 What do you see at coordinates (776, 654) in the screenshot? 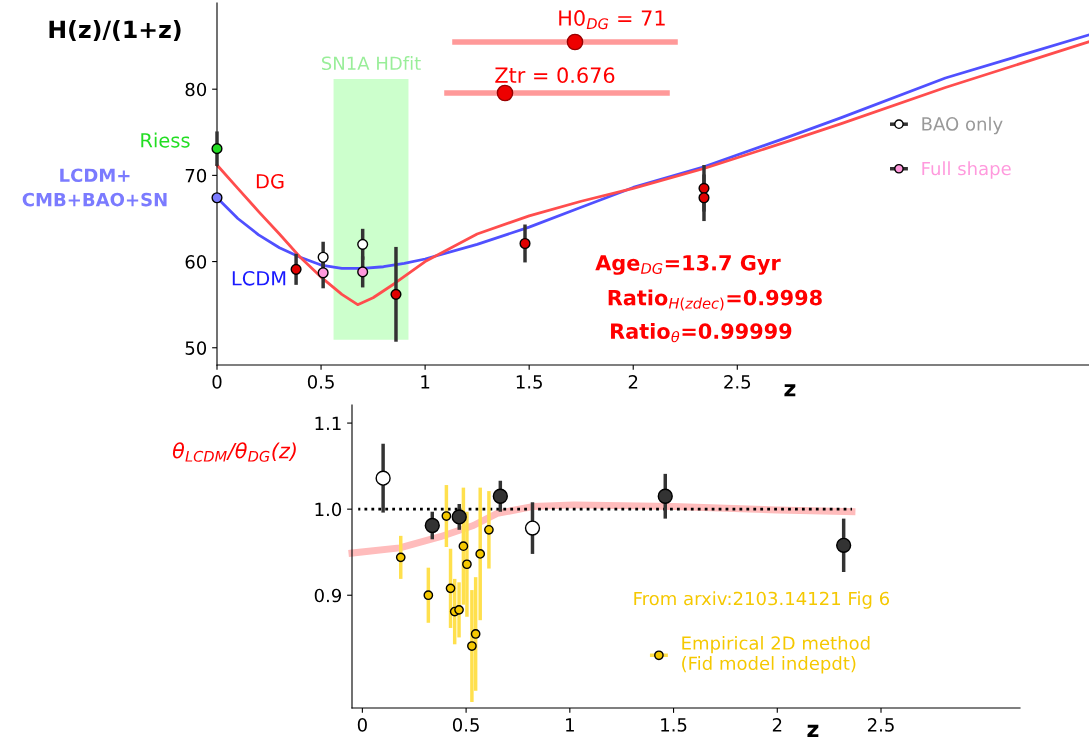
I see `legend-label: Empirical 2D method (Fid model indepdt)` at bounding box center [776, 654].